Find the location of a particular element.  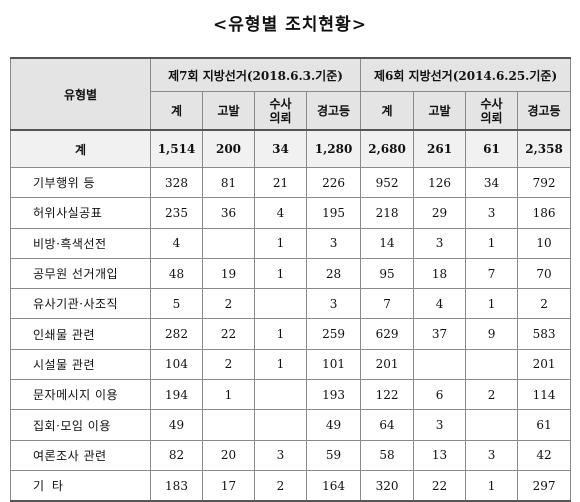

value-cell: 126 is located at coordinates (440, 182).